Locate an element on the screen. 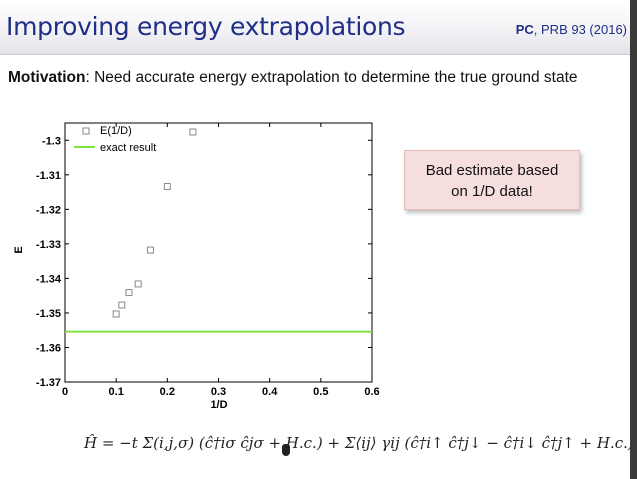  x-tick-label: 0.2 is located at coordinates (167, 392).